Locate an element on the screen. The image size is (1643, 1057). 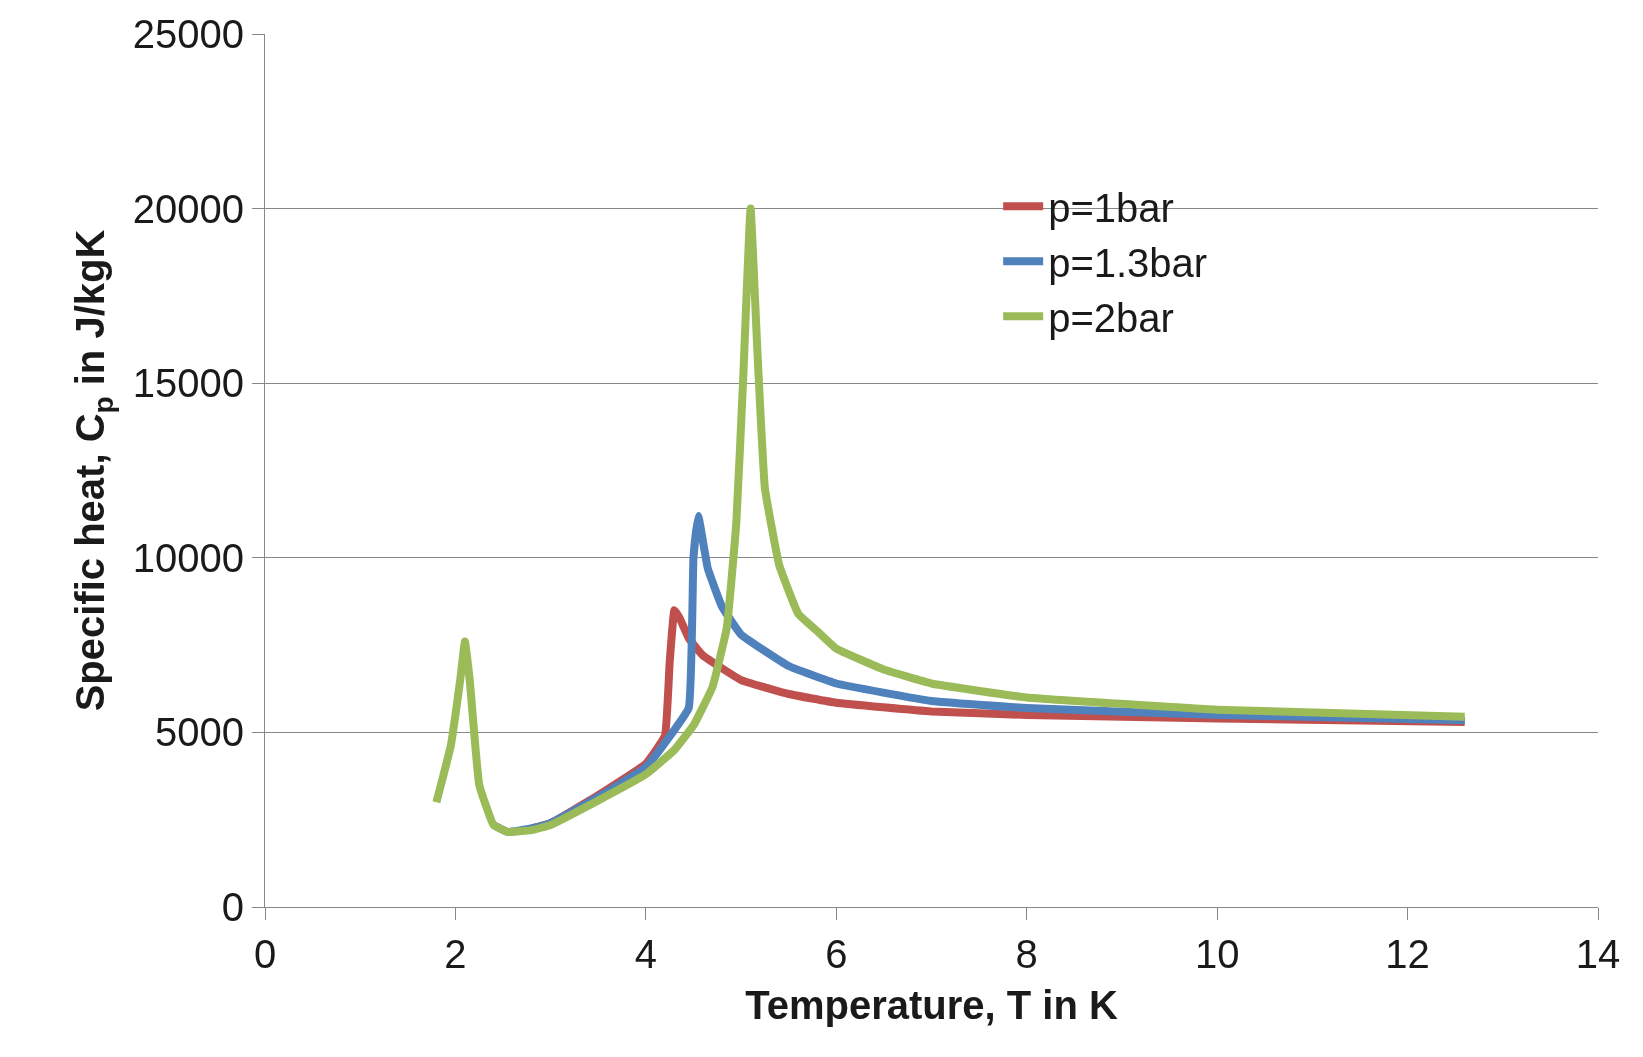
x-tick-label: 6 is located at coordinates (836, 954).